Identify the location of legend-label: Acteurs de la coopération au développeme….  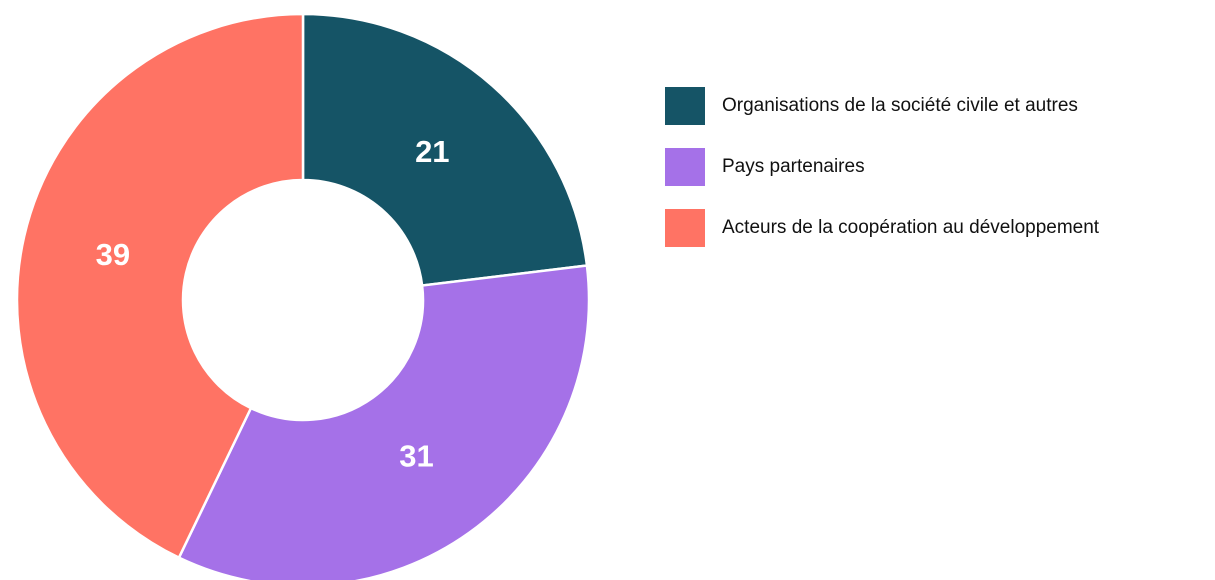
(911, 227).